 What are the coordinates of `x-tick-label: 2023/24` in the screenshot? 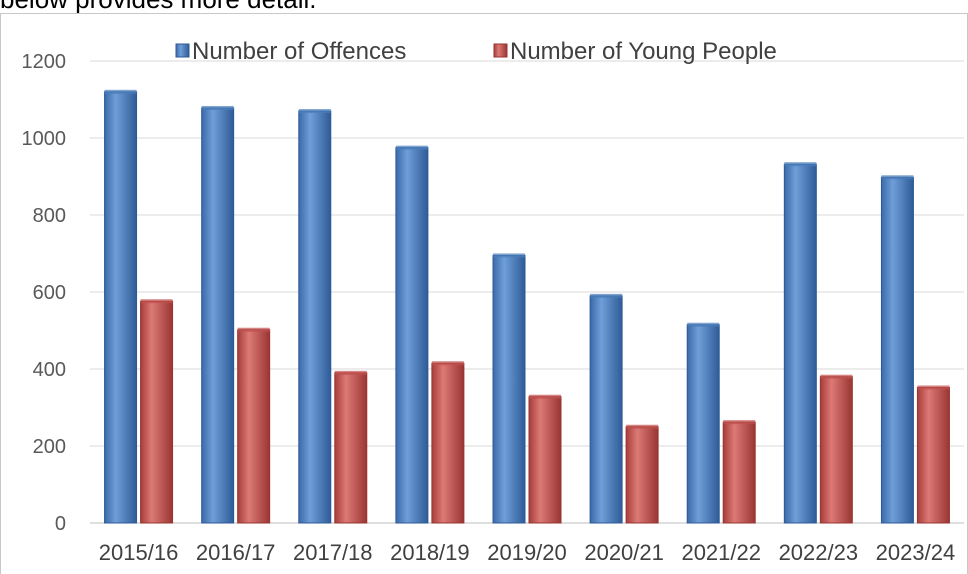 It's located at (916, 552).